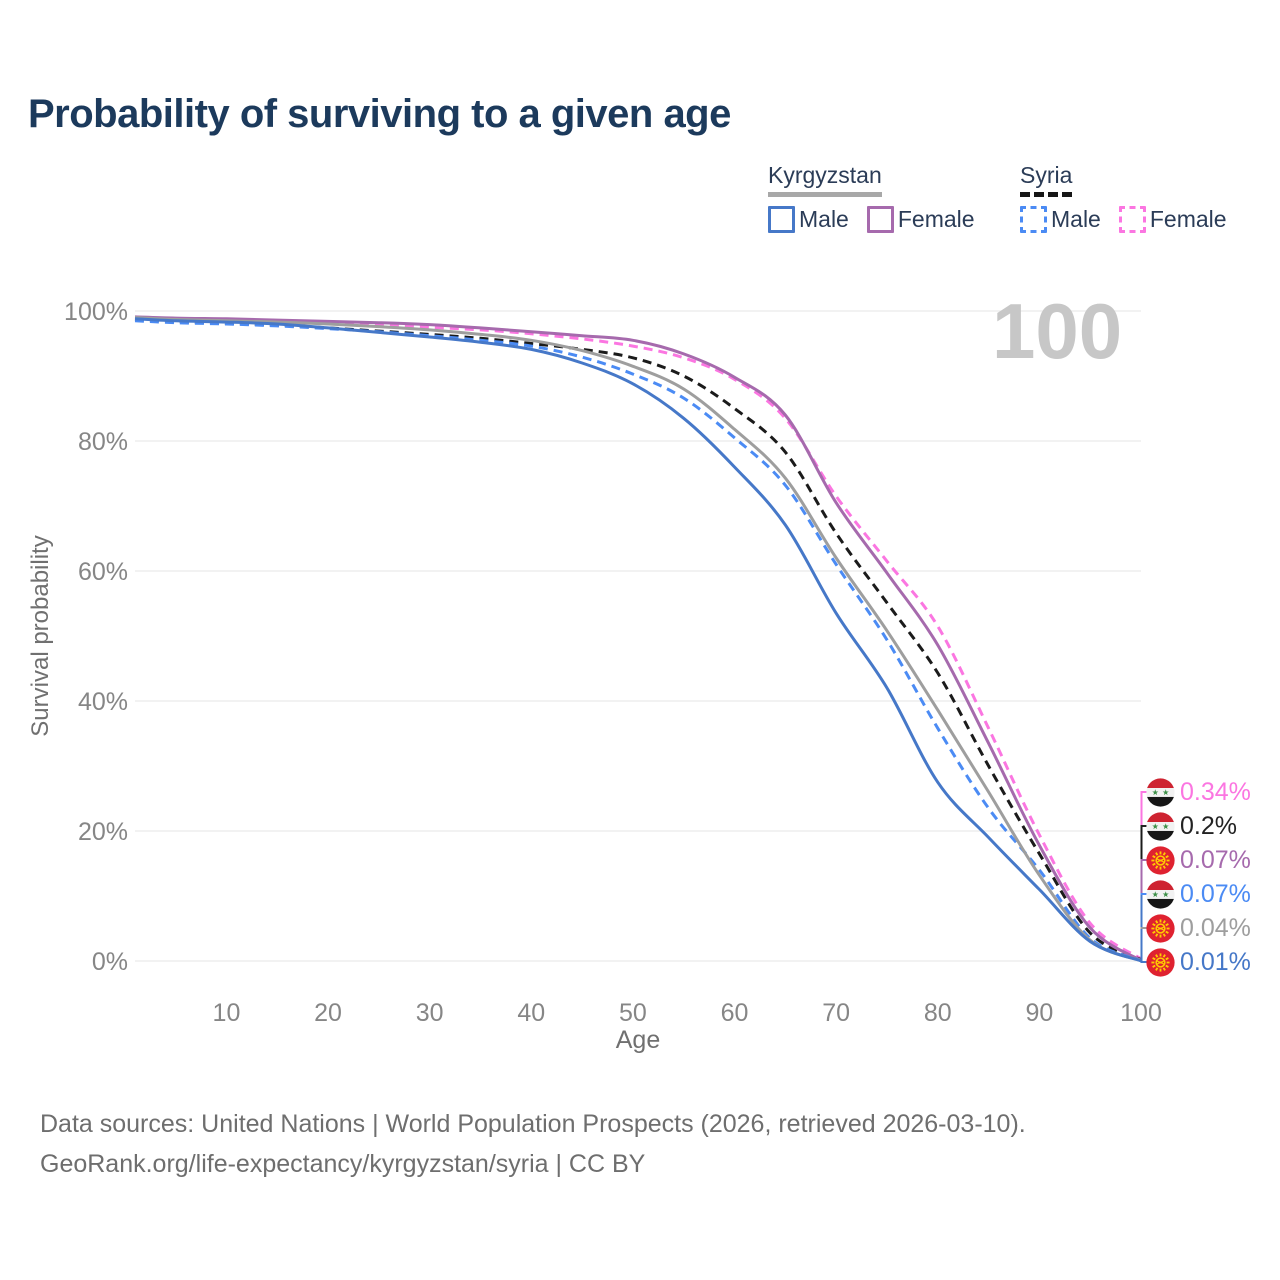 Image resolution: width=1280 pixels, height=1280 pixels. I want to click on y-tick-label: 60%, so click(103, 572).